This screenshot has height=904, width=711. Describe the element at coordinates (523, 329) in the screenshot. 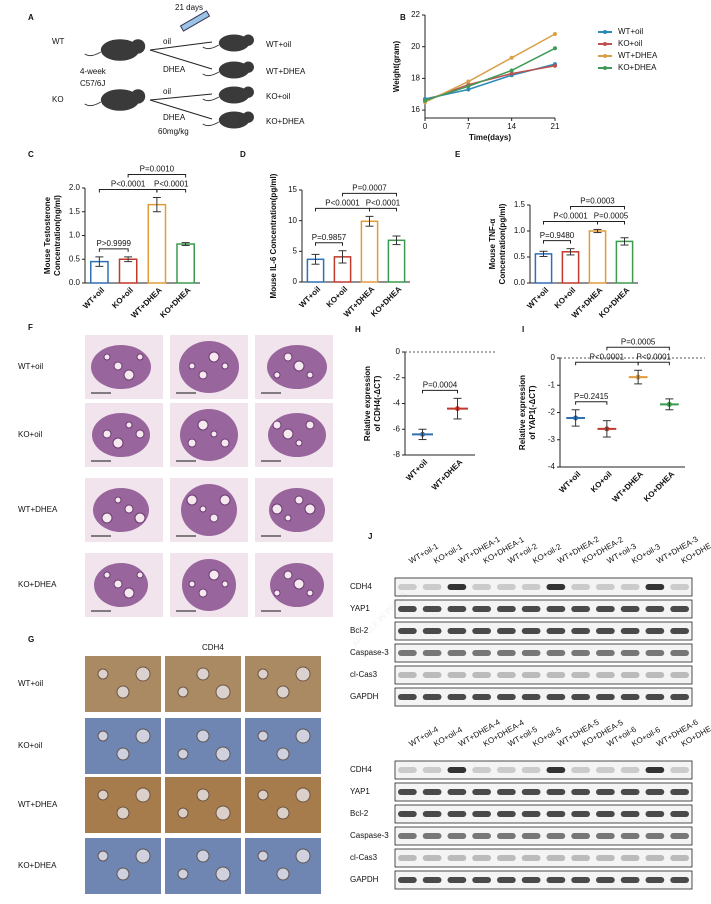

I see `panel-label: I` at that location.